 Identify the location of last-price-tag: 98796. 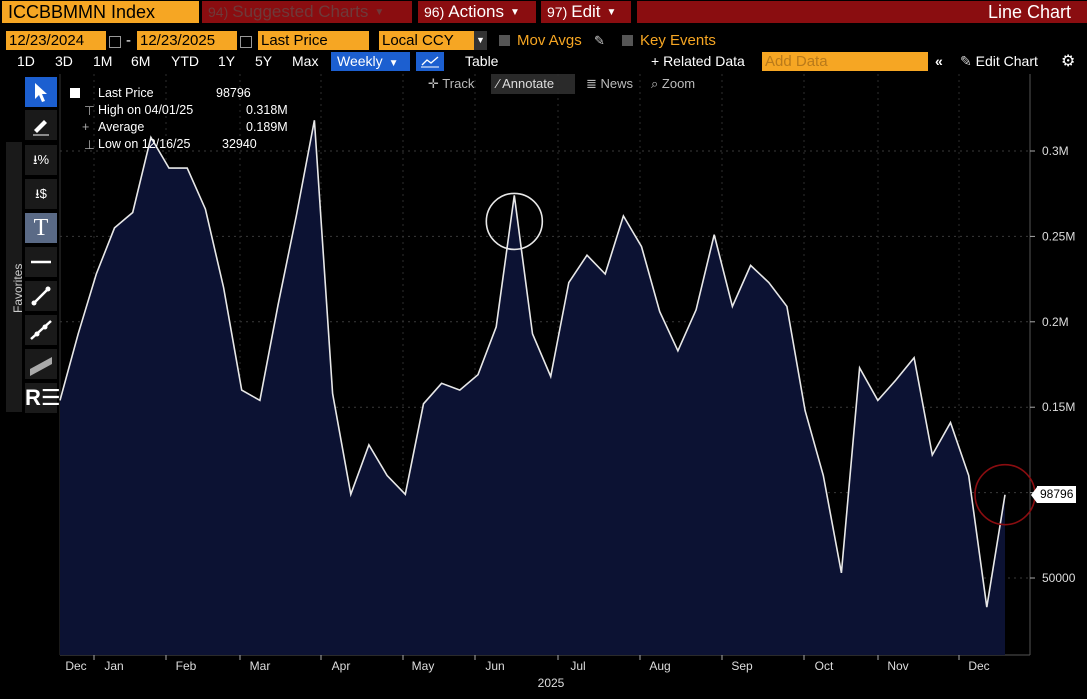
(1057, 495).